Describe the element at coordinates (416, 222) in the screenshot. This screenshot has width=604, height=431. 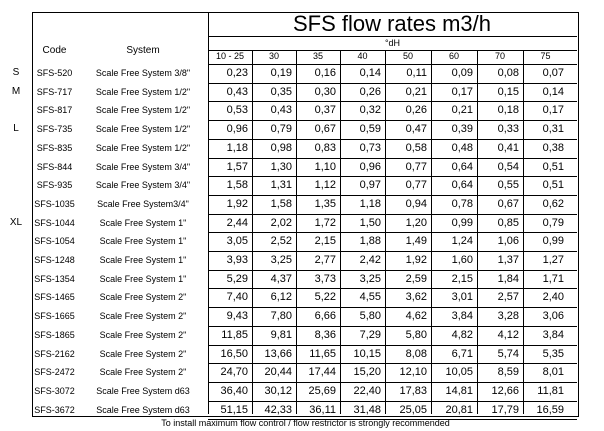
I see `flow-rate-cell: 1,20` at that location.